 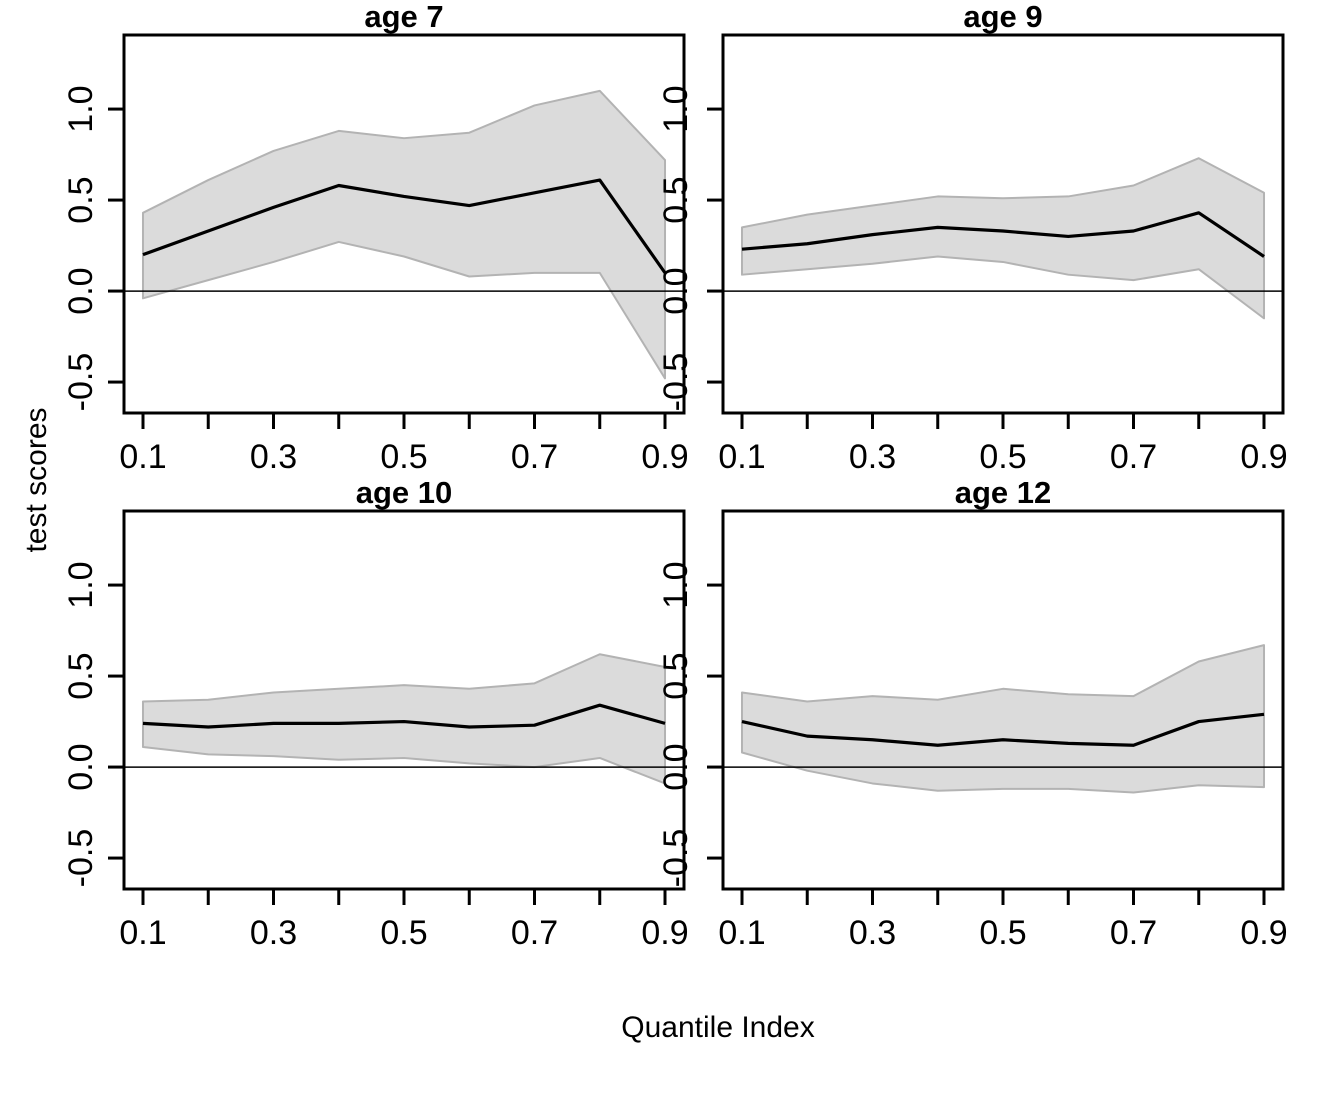 What do you see at coordinates (404, 492) in the screenshot?
I see `panel-title: age 10` at bounding box center [404, 492].